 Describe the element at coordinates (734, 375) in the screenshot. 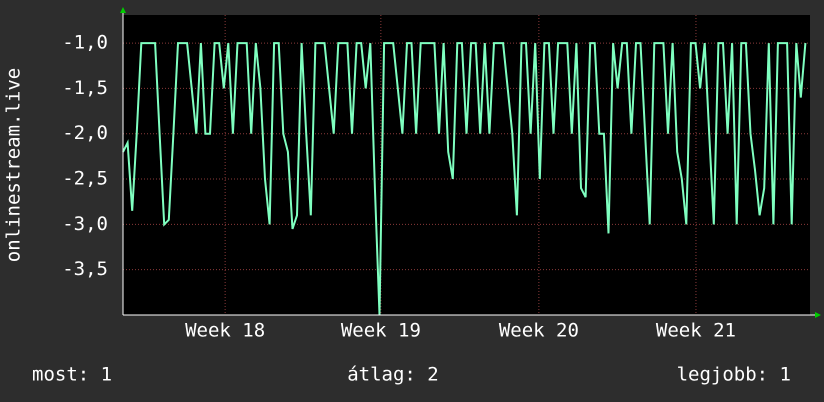

I see `footer-stat: legjobb: 1` at that location.